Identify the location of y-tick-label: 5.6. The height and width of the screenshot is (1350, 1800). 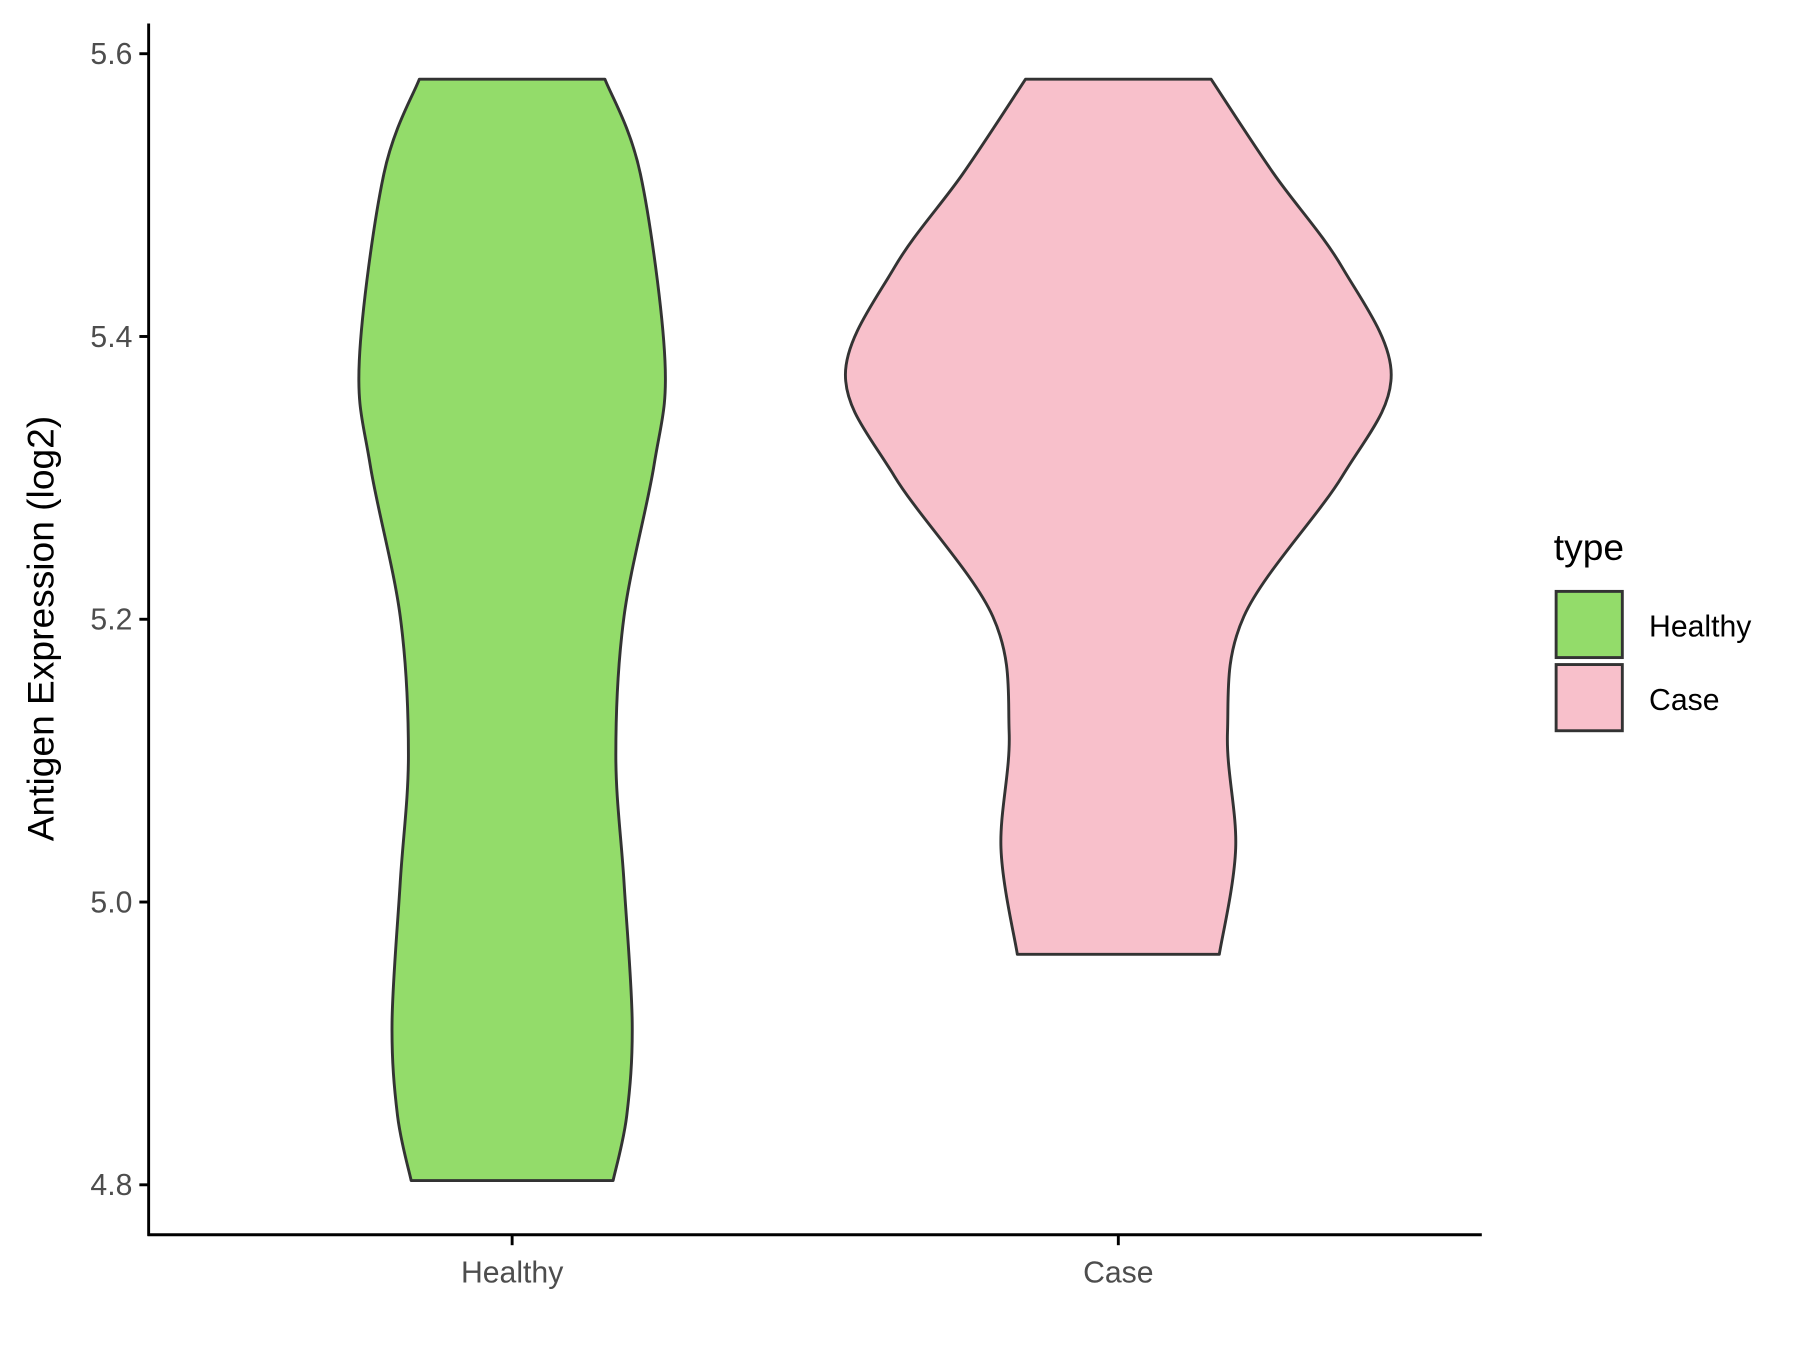
(111, 54).